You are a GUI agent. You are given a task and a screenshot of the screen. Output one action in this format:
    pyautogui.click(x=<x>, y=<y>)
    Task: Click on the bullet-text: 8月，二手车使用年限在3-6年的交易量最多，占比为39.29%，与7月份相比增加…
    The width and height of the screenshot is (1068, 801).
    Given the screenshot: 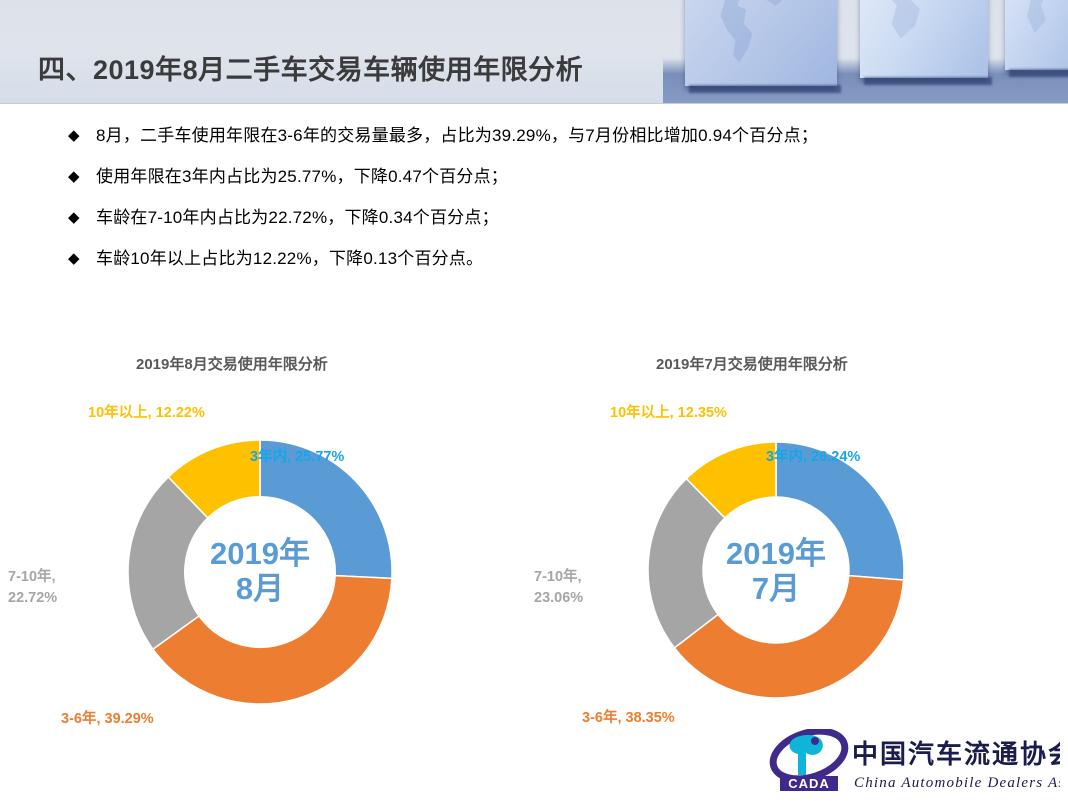 What is the action you would take?
    pyautogui.click(x=457, y=135)
    